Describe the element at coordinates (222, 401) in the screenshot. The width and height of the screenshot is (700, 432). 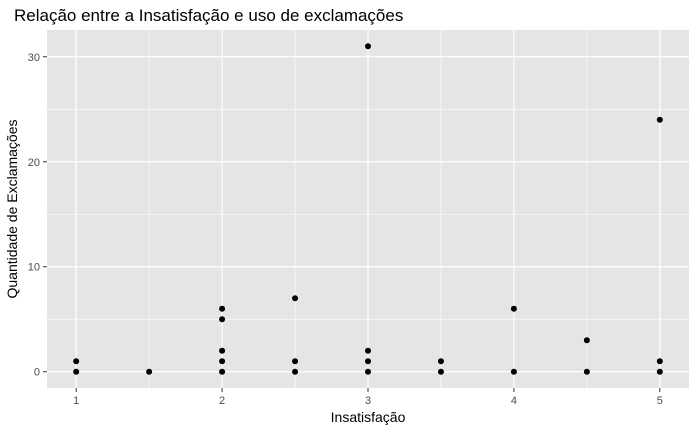
I see `x-tick-label: 2` at that location.